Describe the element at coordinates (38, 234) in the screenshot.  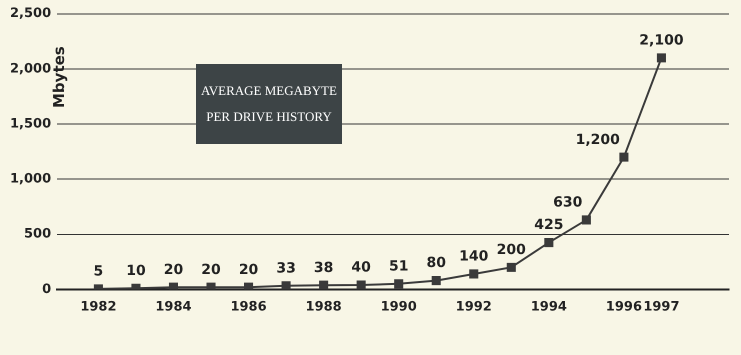
I see `y-tick-label: 500` at that location.